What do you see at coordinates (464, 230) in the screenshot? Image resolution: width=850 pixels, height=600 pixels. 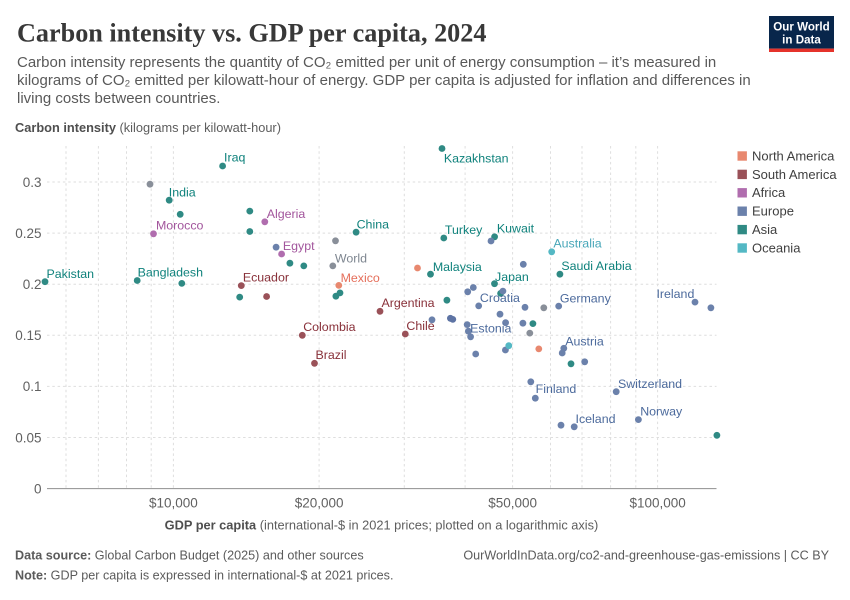 I see `svg-text: Turkey` at bounding box center [464, 230].